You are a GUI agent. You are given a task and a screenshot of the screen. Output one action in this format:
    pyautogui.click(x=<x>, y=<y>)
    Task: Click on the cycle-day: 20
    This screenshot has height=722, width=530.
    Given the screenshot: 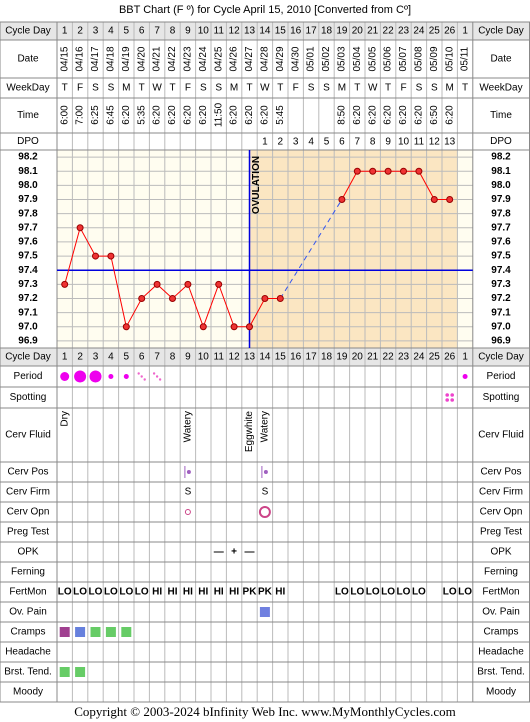 What is the action you would take?
    pyautogui.click(x=358, y=31)
    